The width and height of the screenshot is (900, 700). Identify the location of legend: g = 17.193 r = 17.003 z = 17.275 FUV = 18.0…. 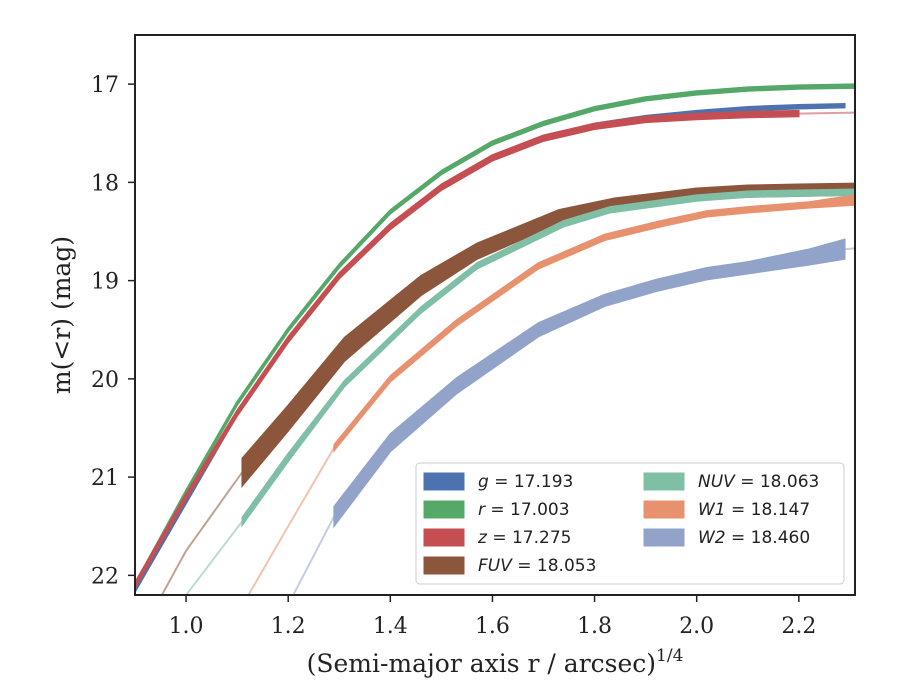
(630, 523).